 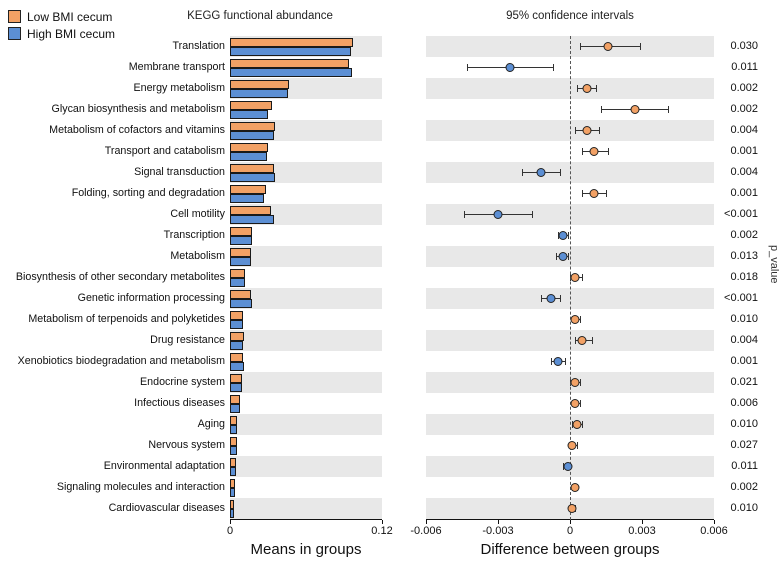 I want to click on p-value: <0.001, so click(x=741, y=214).